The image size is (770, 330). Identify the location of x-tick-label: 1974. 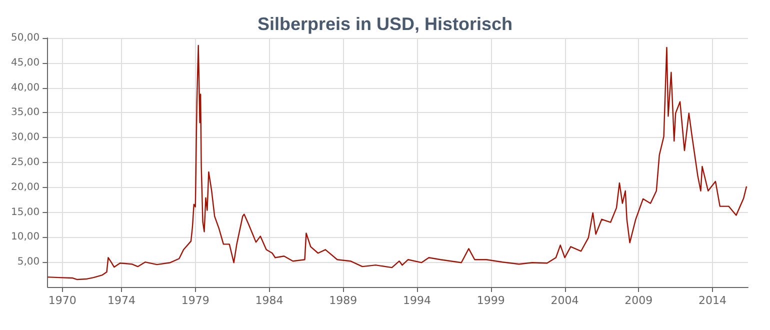
(122, 300).